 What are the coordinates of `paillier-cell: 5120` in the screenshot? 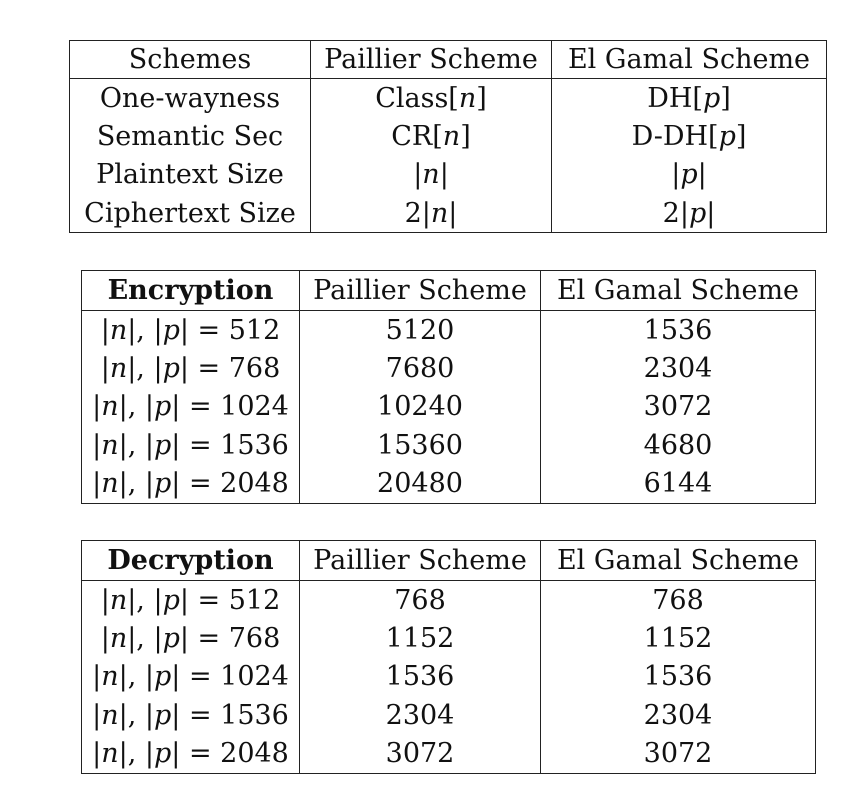 It's located at (420, 329).